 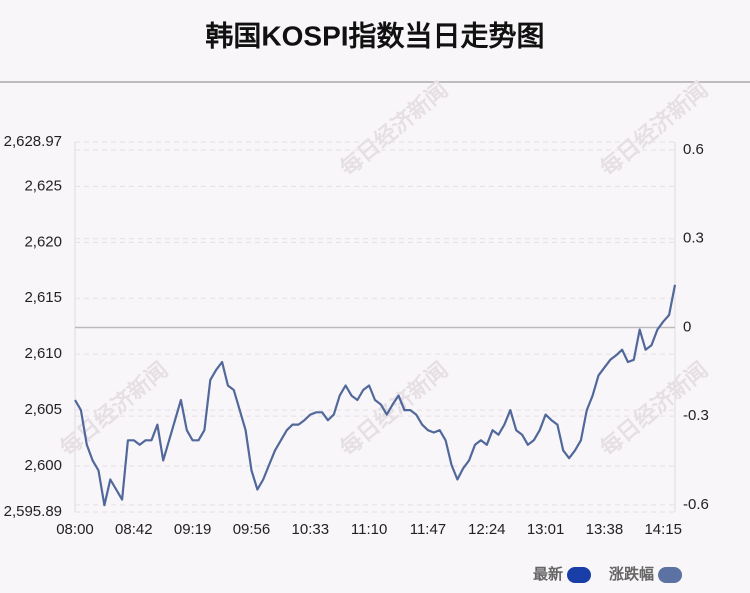 What do you see at coordinates (546, 529) in the screenshot?
I see `x-tick-label: 13:01` at bounding box center [546, 529].